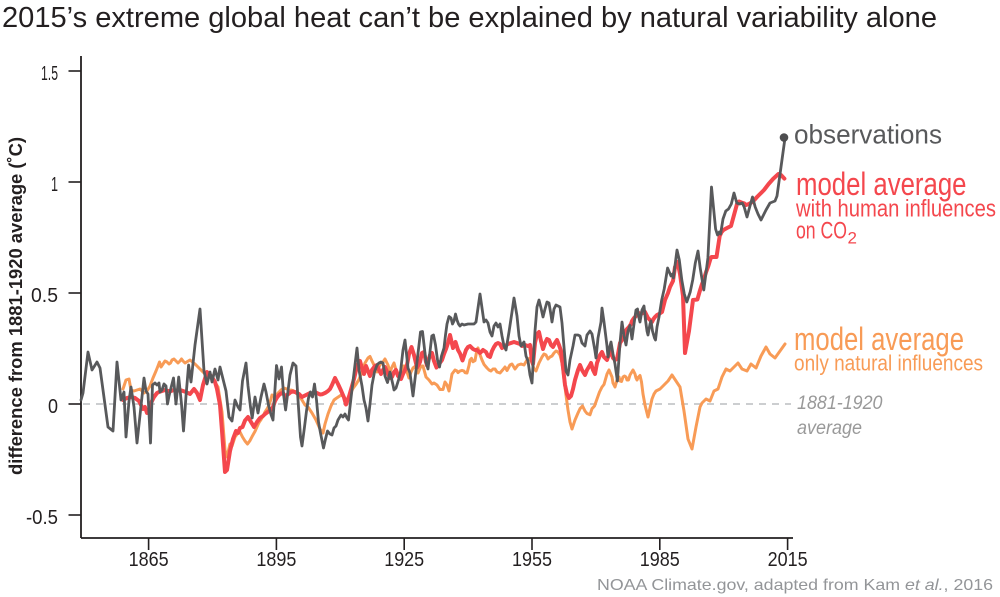 The image size is (1000, 597). I want to click on svg-text: 1985, so click(660, 559).